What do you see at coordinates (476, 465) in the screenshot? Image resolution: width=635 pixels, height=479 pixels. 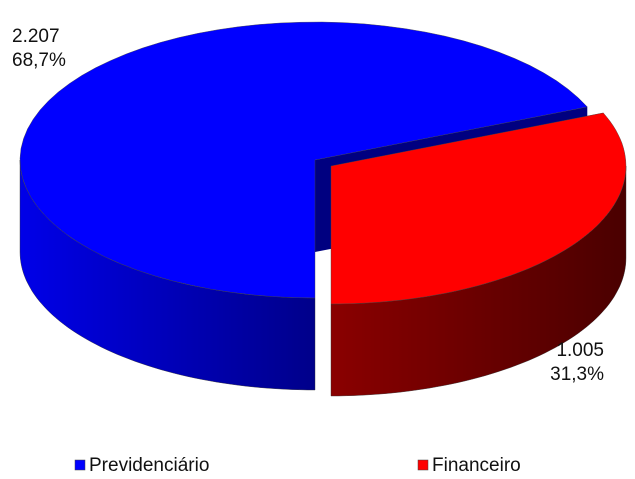 I see `legend-label: Financeiro` at bounding box center [476, 465].